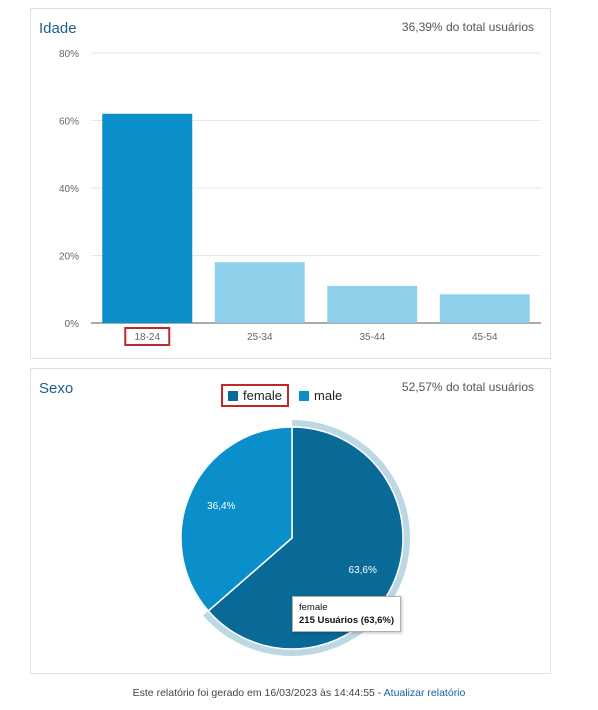 Image resolution: width=598 pixels, height=710 pixels. I want to click on y-tick-label: 20%, so click(69, 257).